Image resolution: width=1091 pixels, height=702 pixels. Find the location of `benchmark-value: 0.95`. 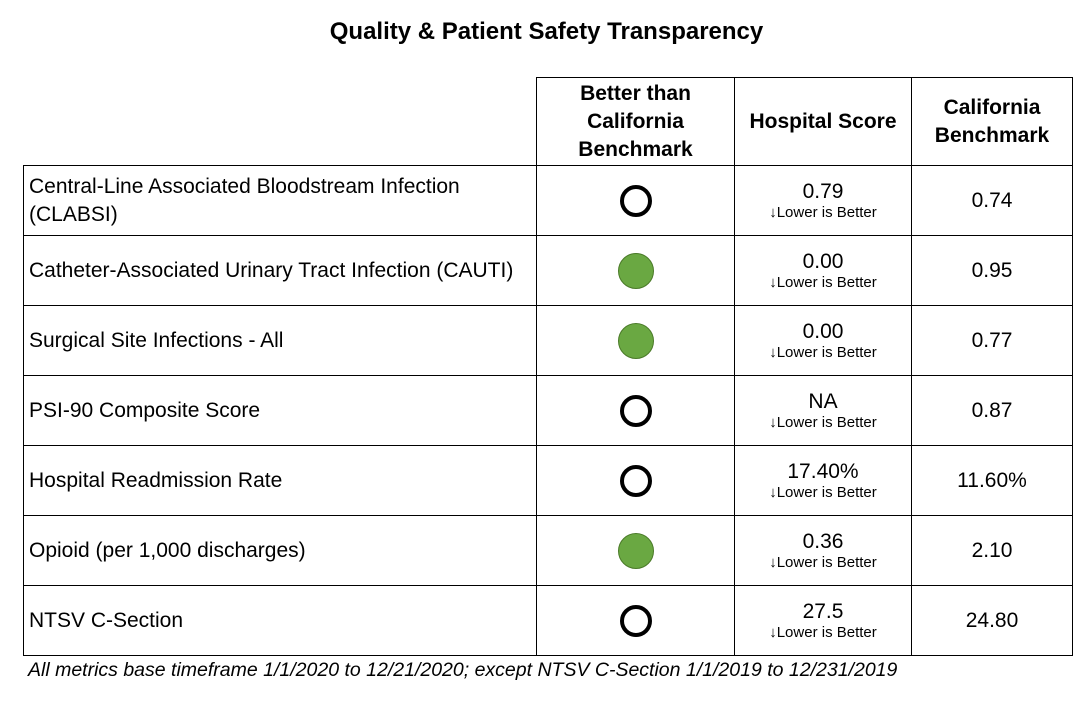

benchmark-value: 0.95 is located at coordinates (992, 270).